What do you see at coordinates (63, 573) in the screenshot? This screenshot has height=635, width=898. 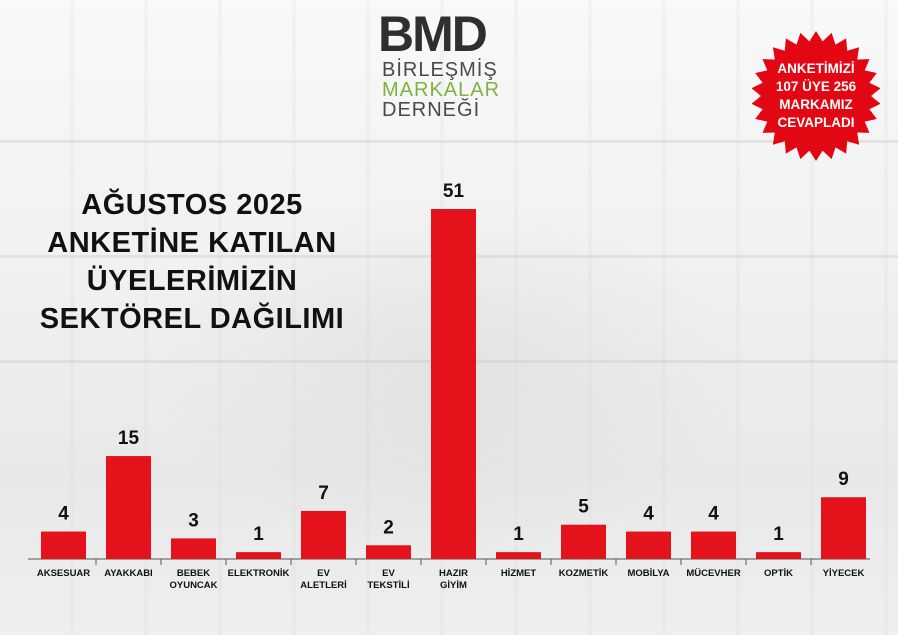 I see `category-label-0: AKSESUAR` at bounding box center [63, 573].